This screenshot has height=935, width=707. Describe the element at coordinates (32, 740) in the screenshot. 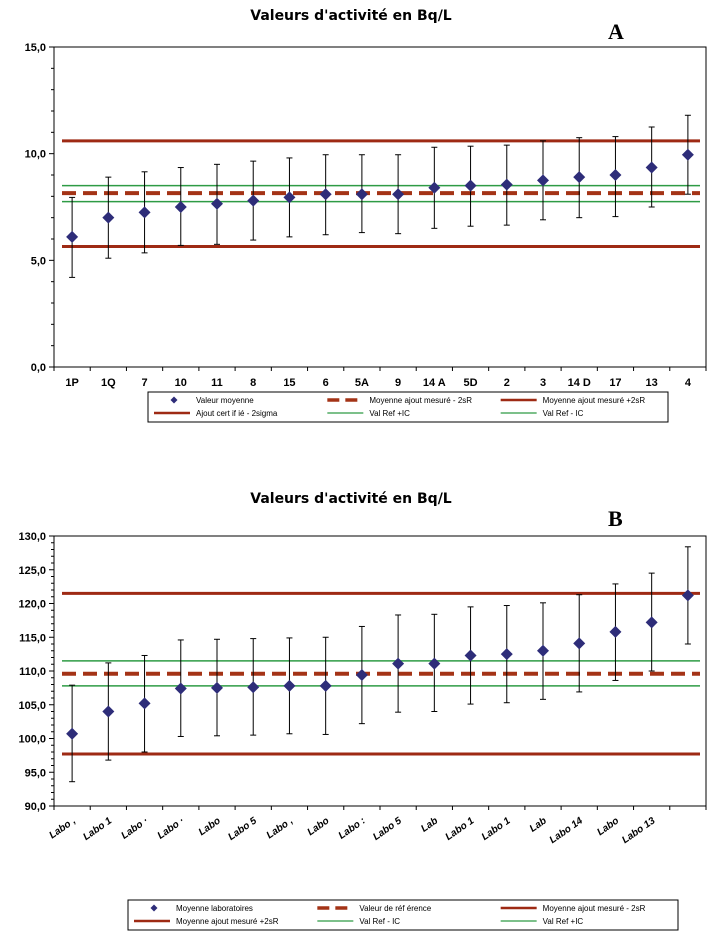

I see `y-tick-label: 100,0` at that location.